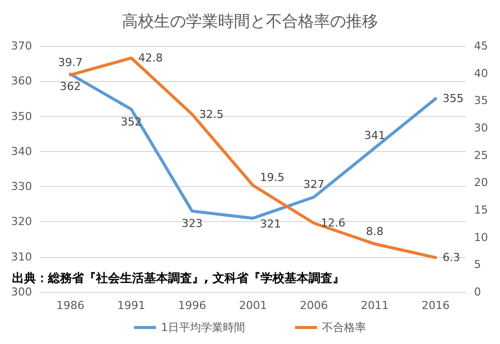  I want to click on x-tick-label: 2001, so click(253, 305).